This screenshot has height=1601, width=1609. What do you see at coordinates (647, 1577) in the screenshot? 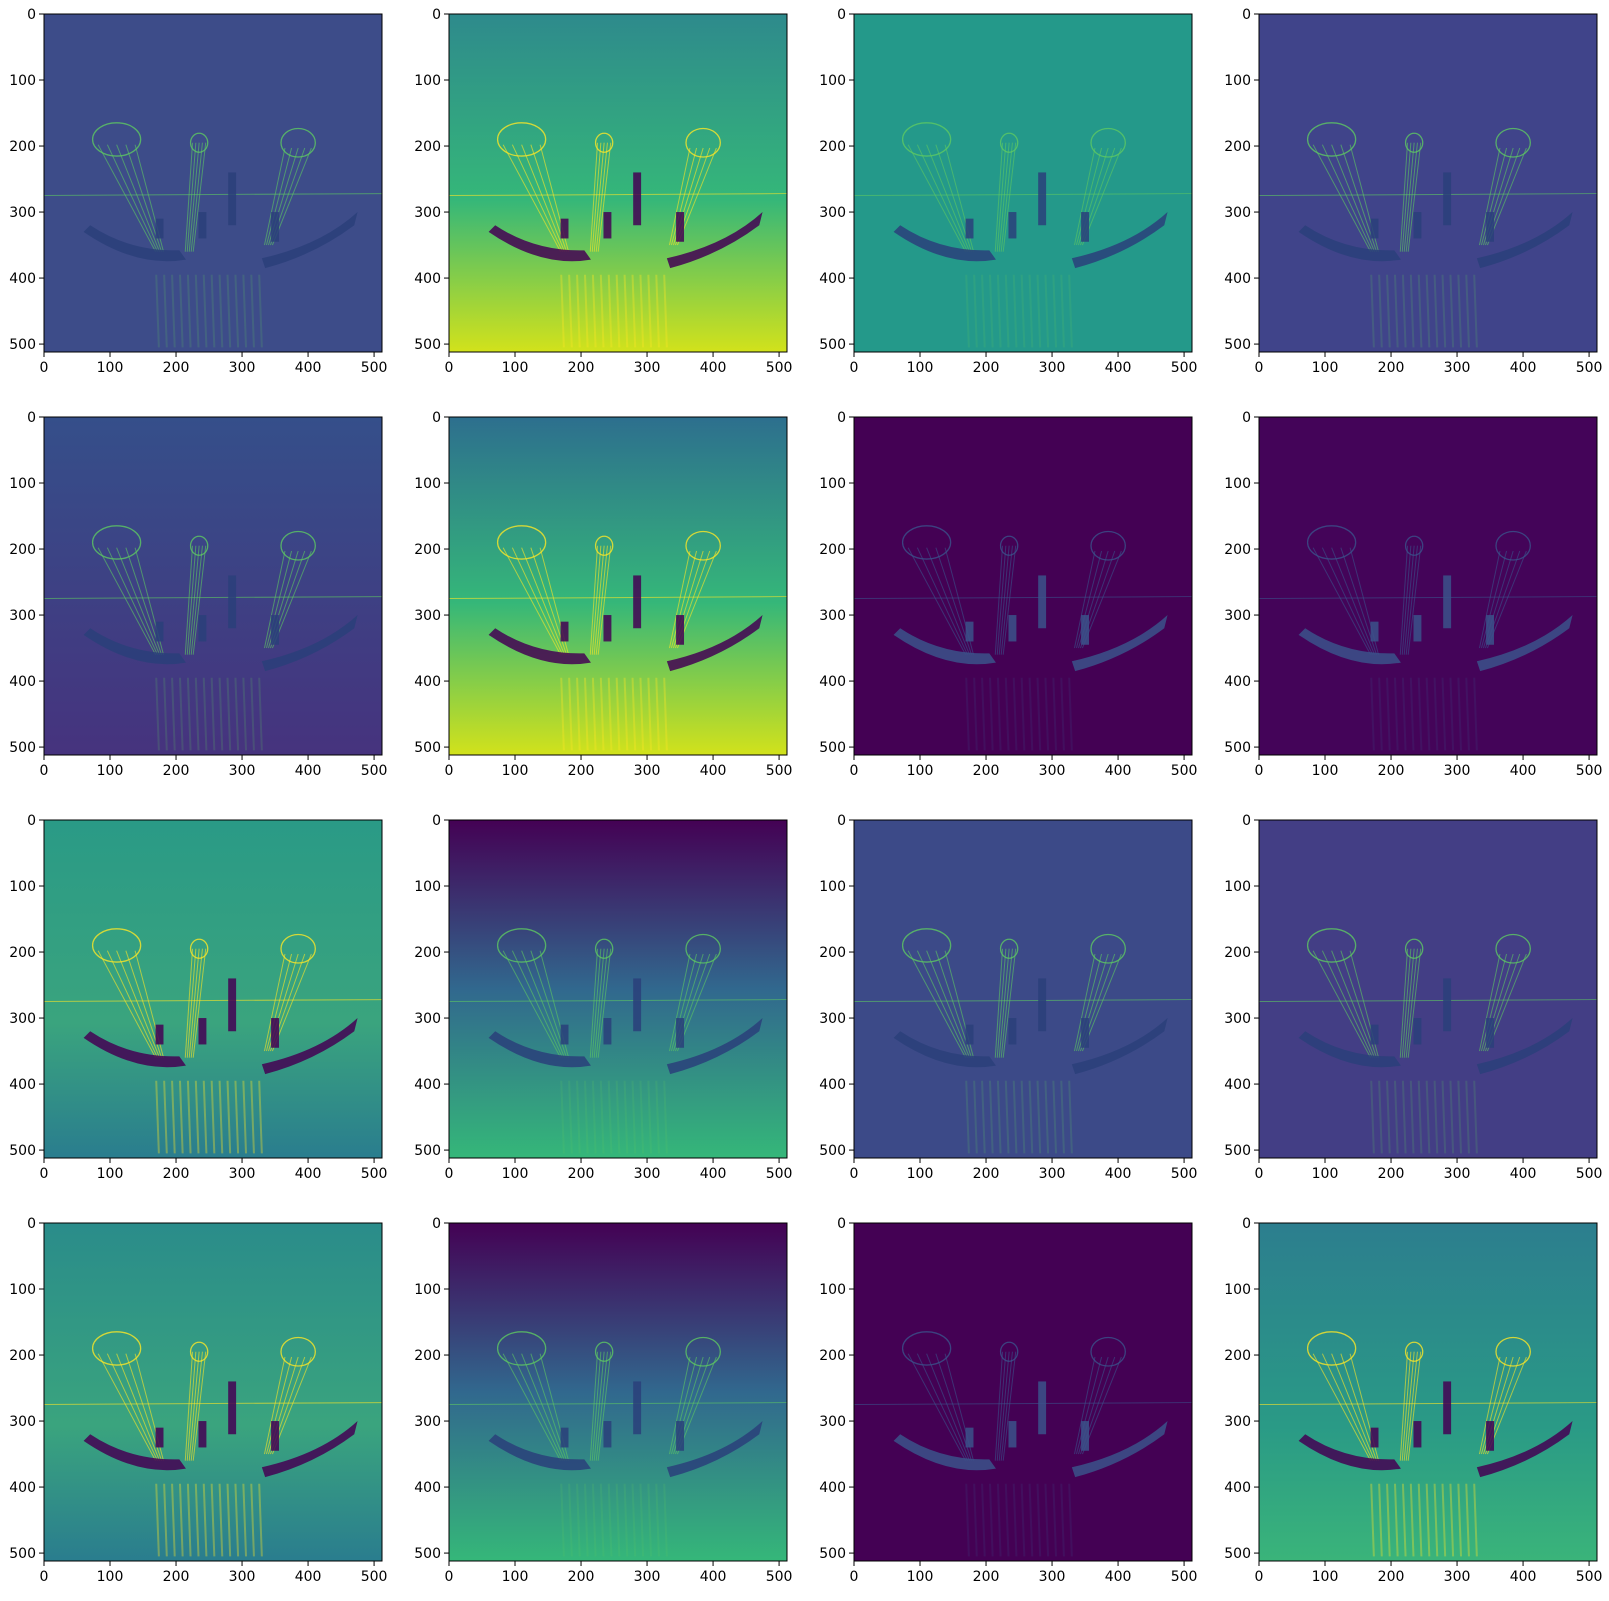
I see `x-tick-label: 300` at bounding box center [647, 1577].